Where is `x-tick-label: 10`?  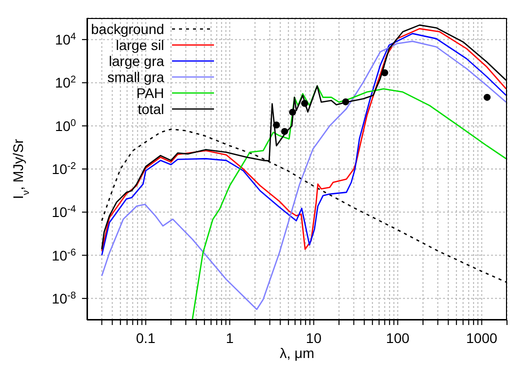
x-tick-label: 10 is located at coordinates (314, 338).